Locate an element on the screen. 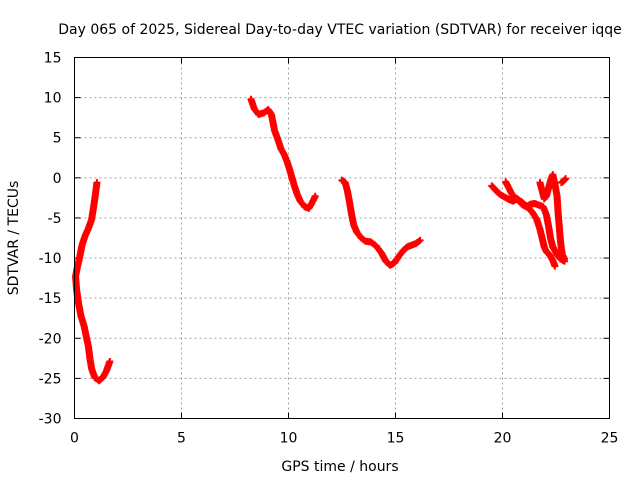 The width and height of the screenshot is (640, 480). y-tick-label: -30 is located at coordinates (50, 420).